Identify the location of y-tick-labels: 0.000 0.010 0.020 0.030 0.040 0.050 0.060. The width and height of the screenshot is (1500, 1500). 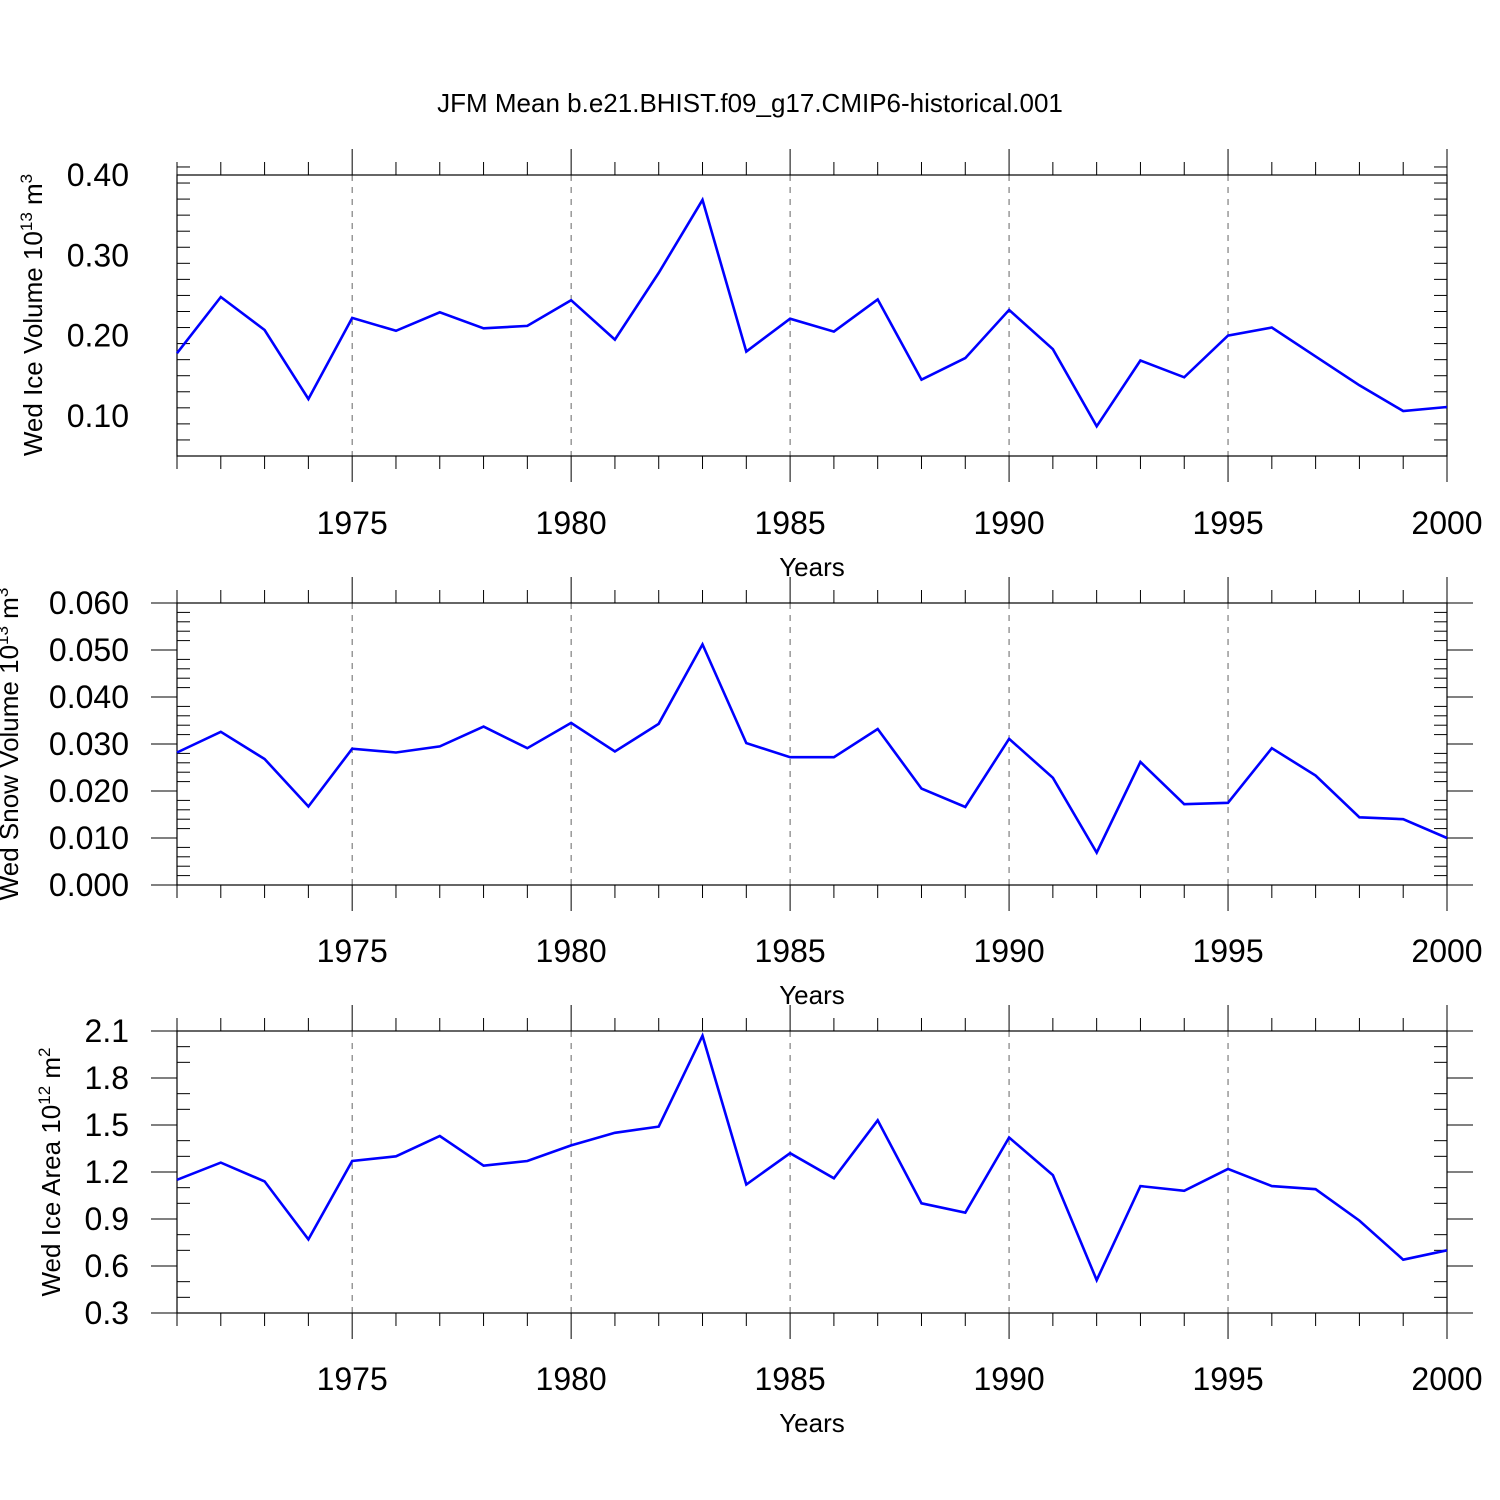
(89, 744).